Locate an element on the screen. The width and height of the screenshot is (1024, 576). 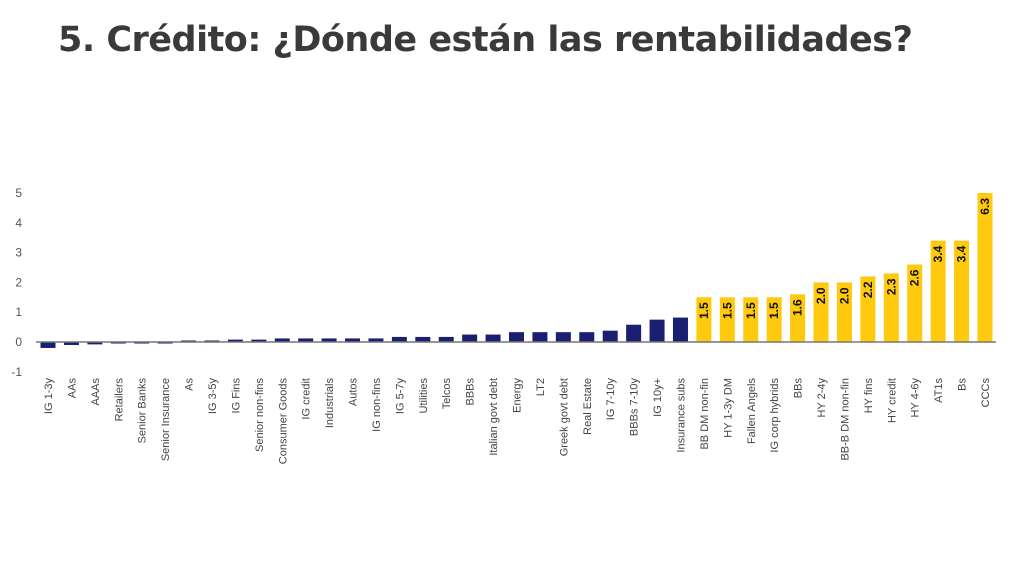
x-tick-label: HY 4-6y is located at coordinates (916, 398).